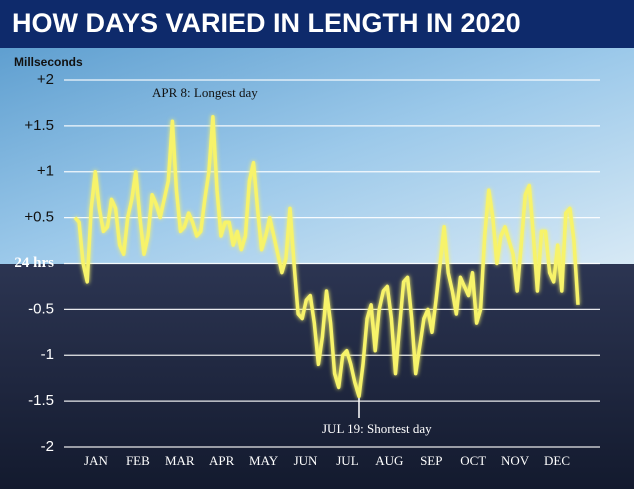 Image resolution: width=634 pixels, height=489 pixels. What do you see at coordinates (45, 79) in the screenshot?
I see `y-tick-label: +2` at bounding box center [45, 79].